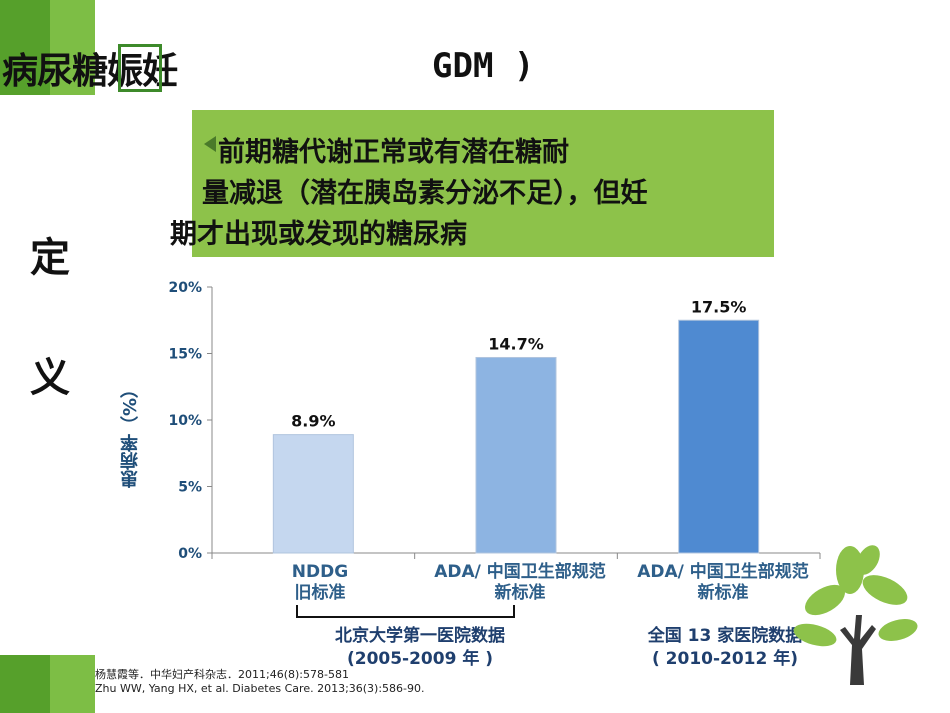 This screenshot has height=713, width=950. What do you see at coordinates (190, 488) in the screenshot?
I see `y-tick-label: 5%` at bounding box center [190, 488].